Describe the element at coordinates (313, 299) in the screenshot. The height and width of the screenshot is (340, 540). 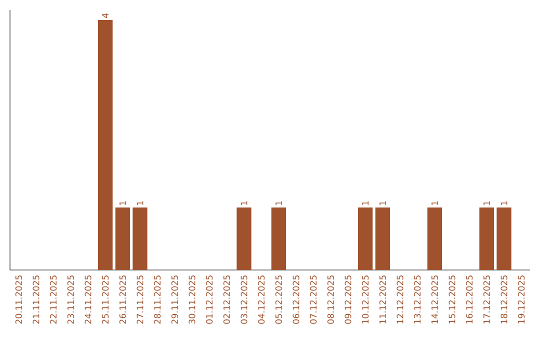
I see `x-tick-label: 07.12.2025` at that location.